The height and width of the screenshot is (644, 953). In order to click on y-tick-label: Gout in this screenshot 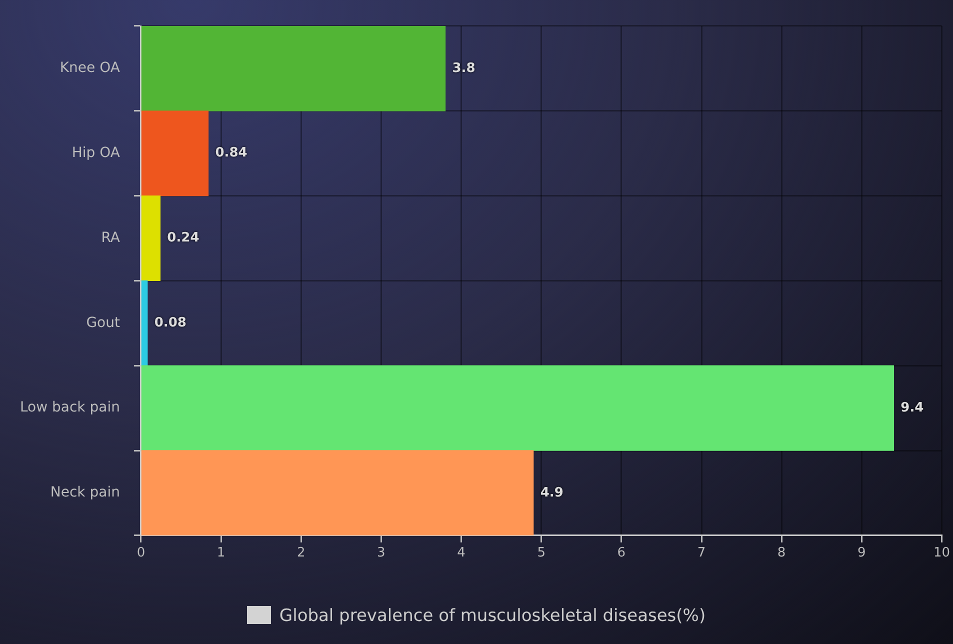, I will do `click(103, 322)`.